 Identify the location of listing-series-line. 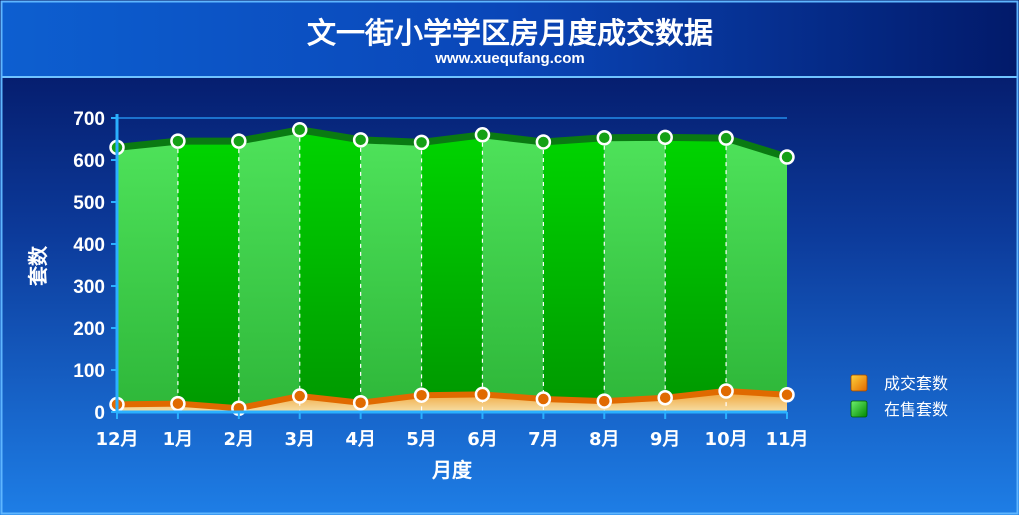
(452, 143).